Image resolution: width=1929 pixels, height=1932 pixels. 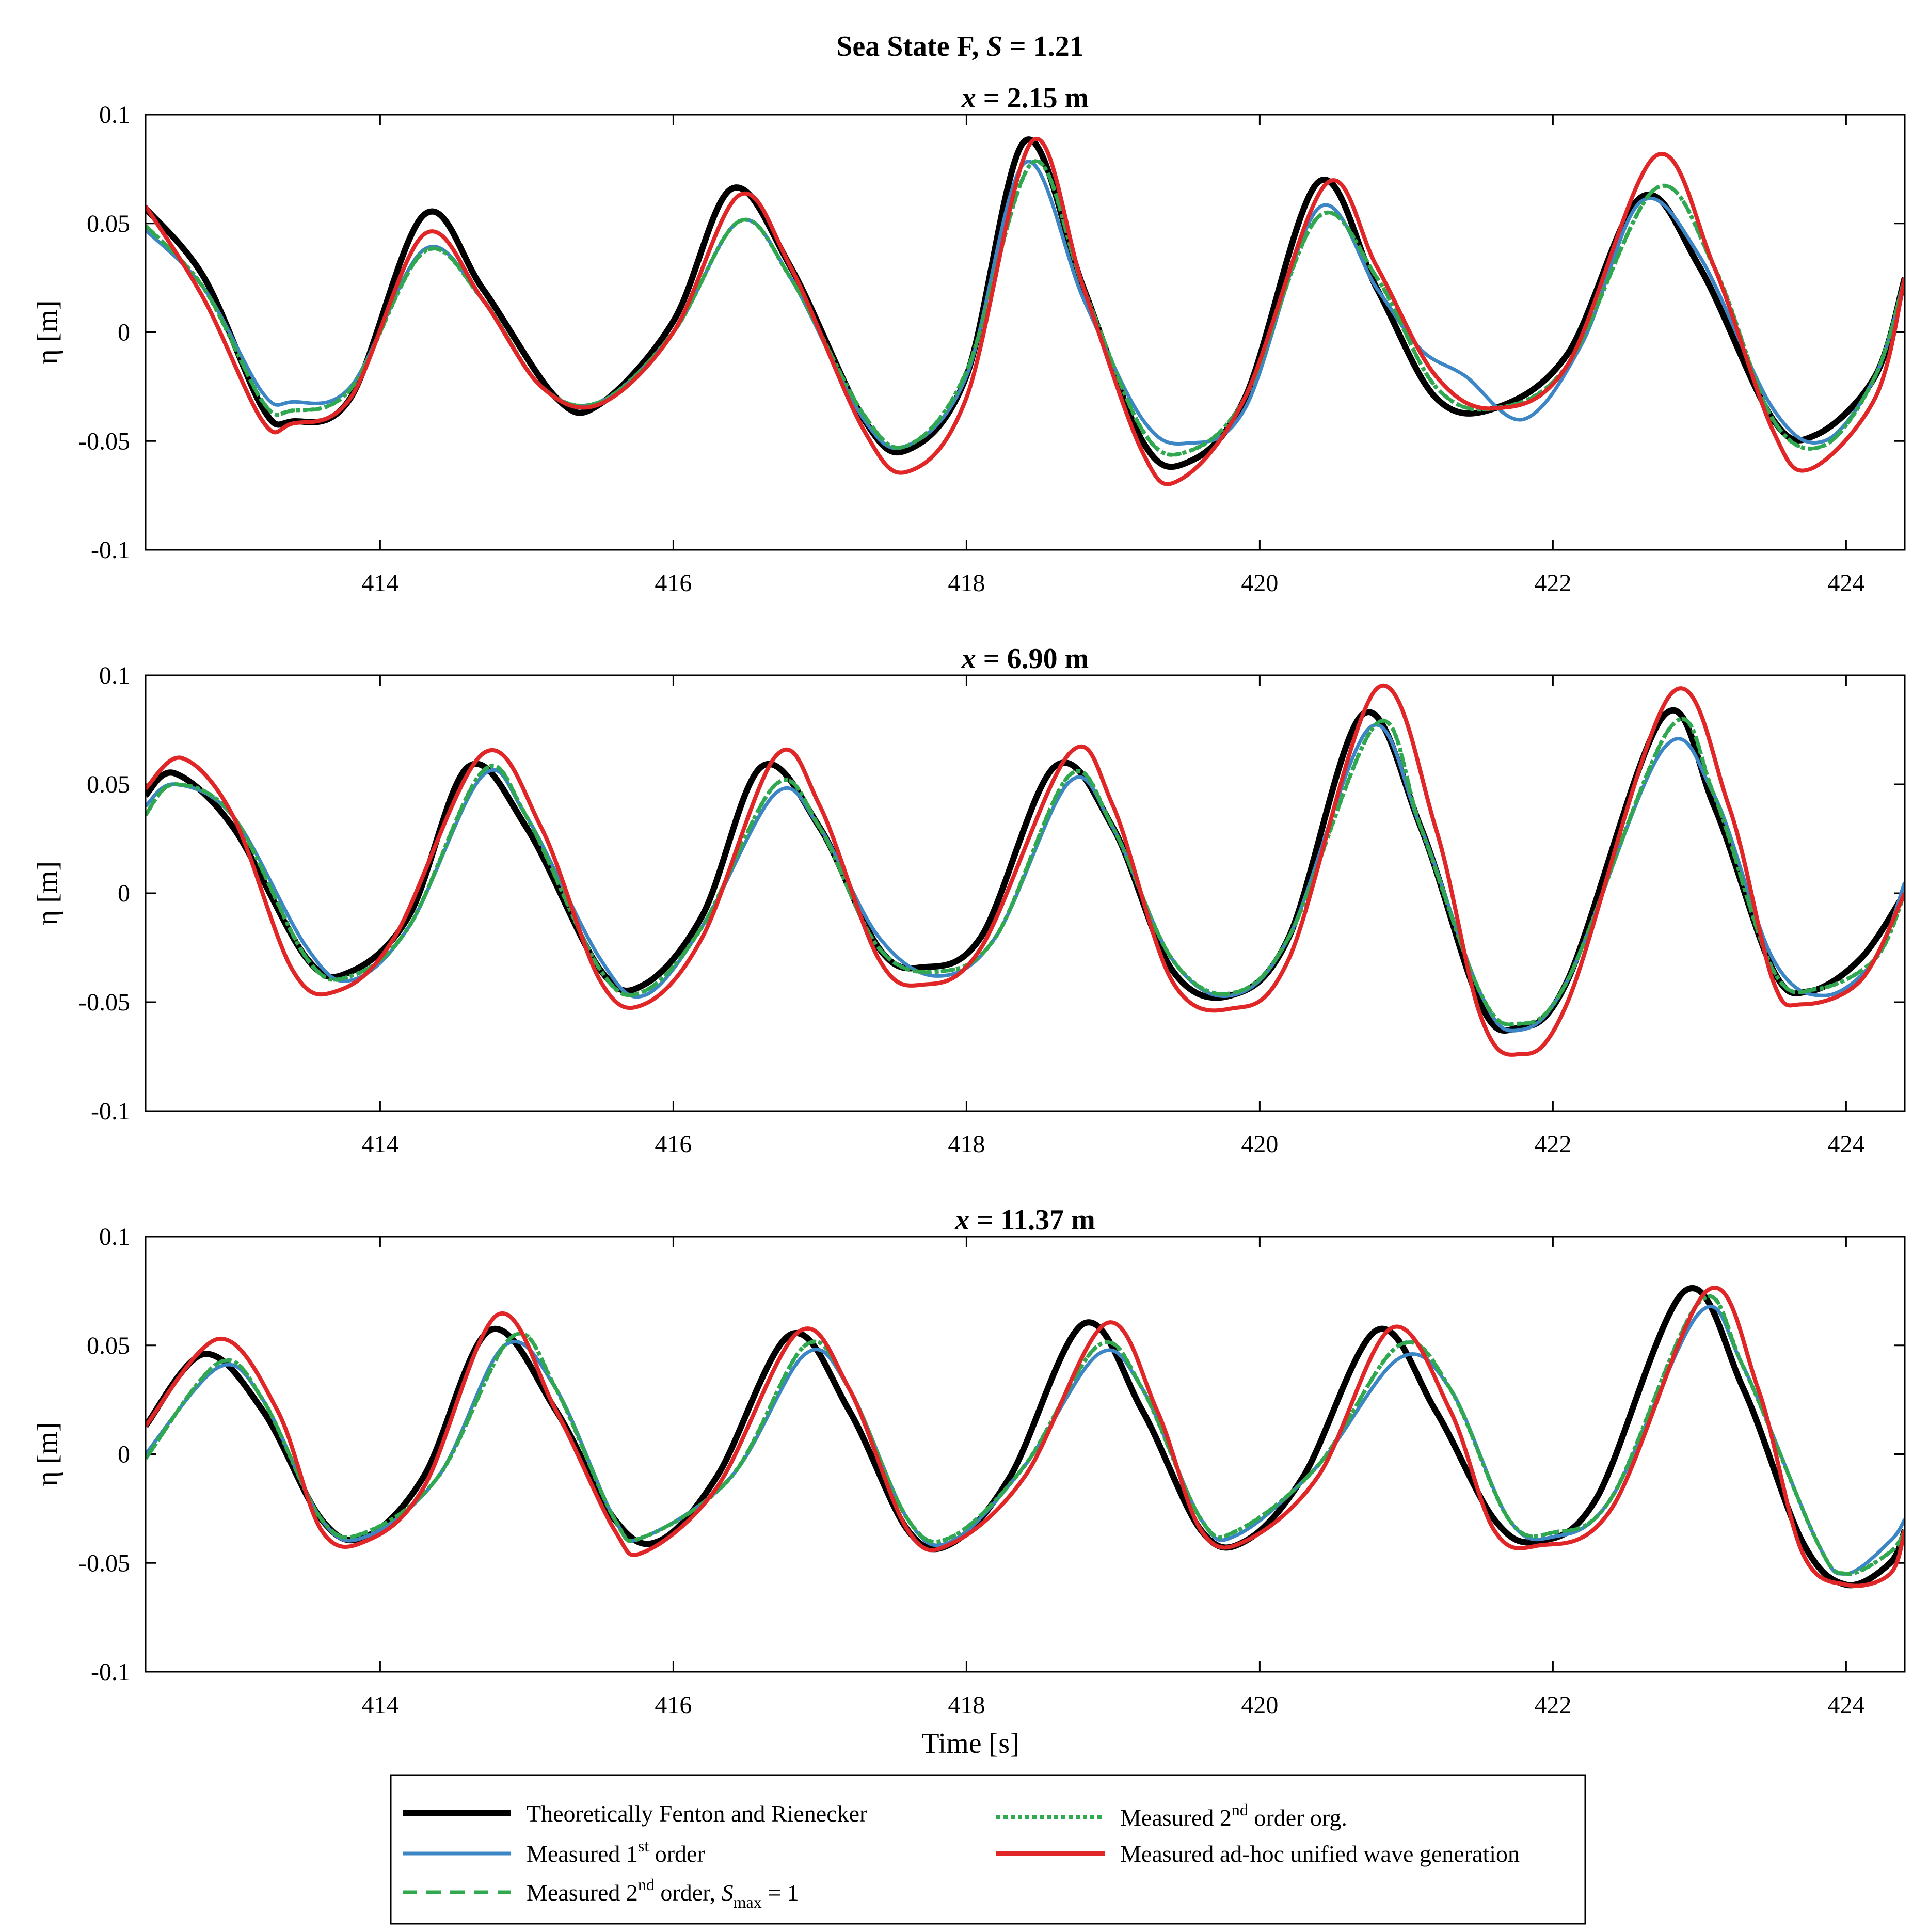 What do you see at coordinates (1033, 98) in the screenshot?
I see `panel-title-text: = 2.15 m` at bounding box center [1033, 98].